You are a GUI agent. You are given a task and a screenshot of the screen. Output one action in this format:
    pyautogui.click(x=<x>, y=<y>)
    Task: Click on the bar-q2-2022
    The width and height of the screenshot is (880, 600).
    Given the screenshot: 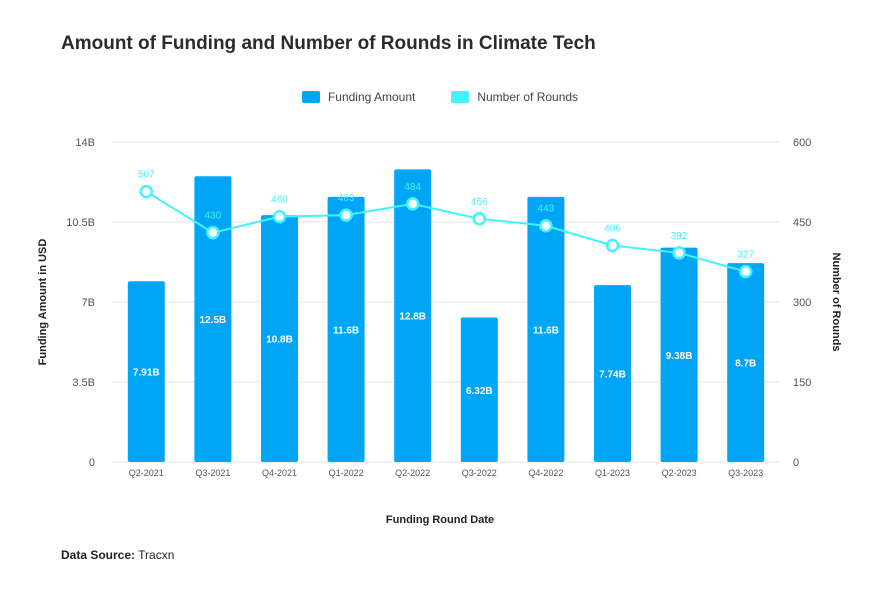 What is the action you would take?
    pyautogui.click(x=413, y=315)
    